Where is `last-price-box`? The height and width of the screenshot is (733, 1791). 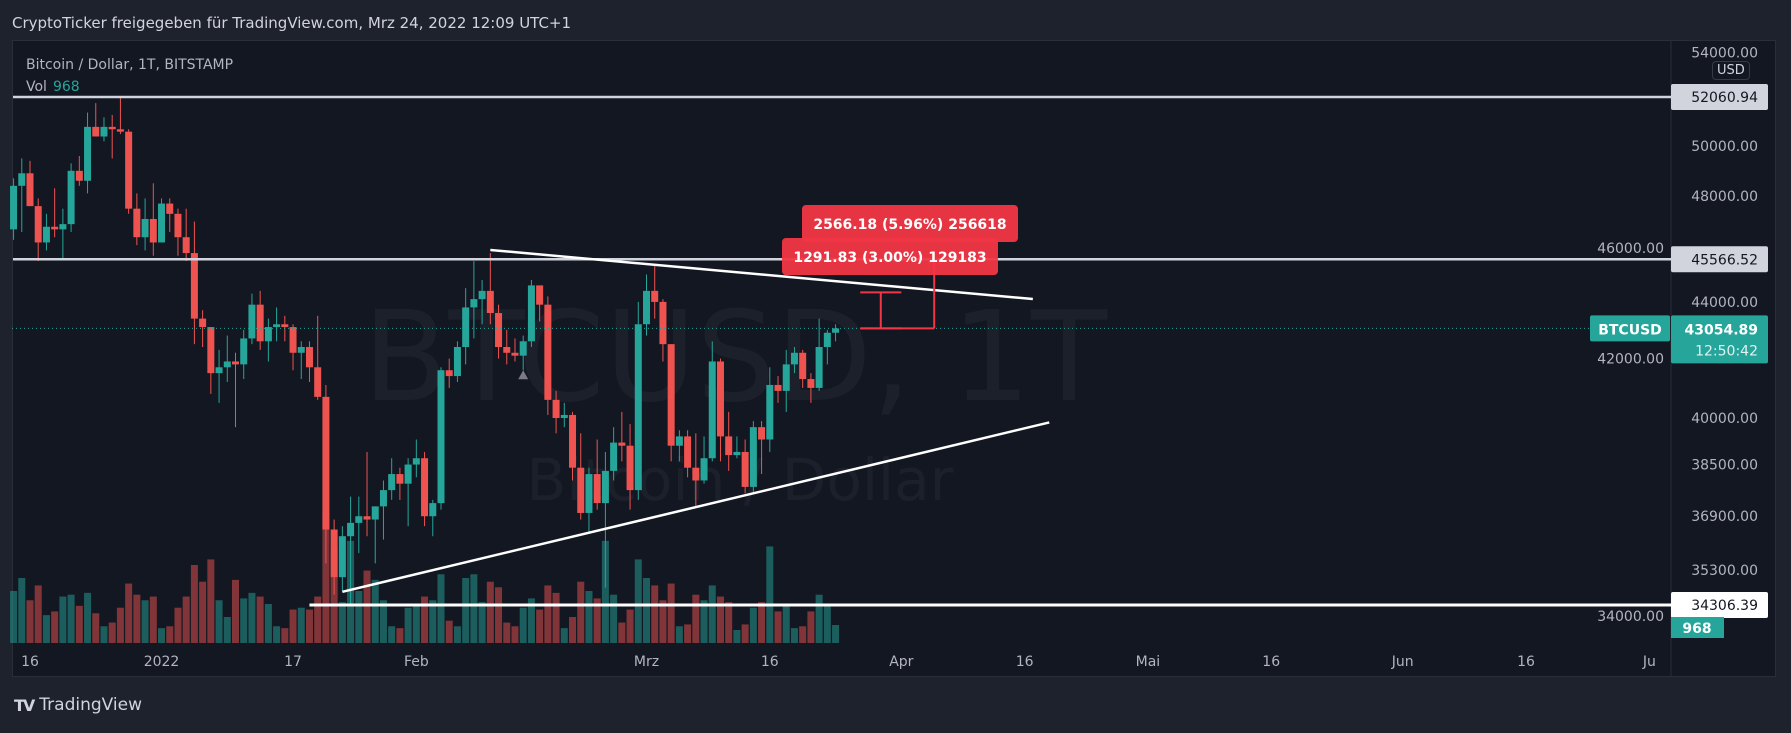
last-price-box is located at coordinates (1719, 339).